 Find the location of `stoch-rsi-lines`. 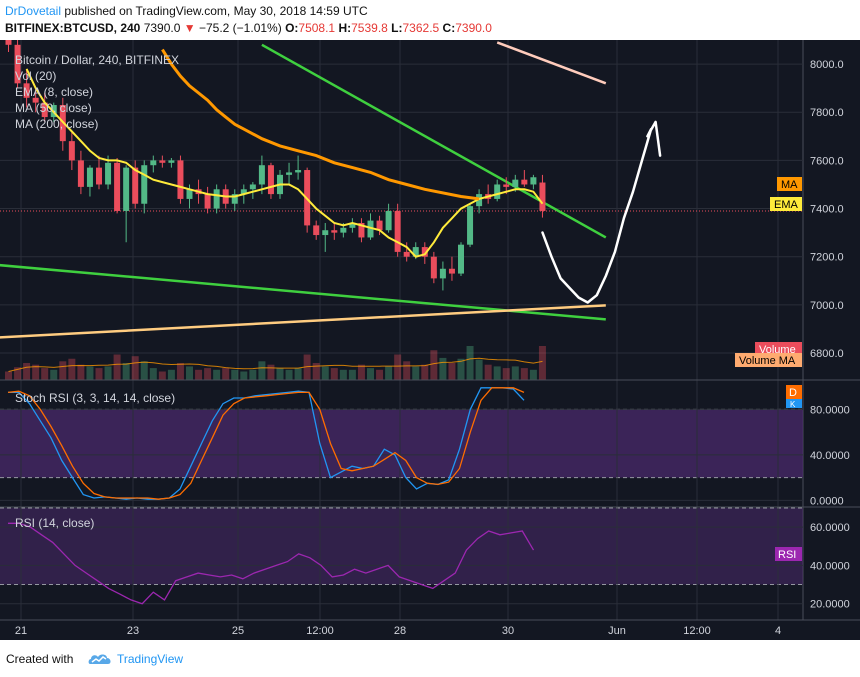

stoch-rsi-lines is located at coordinates (266, 443).